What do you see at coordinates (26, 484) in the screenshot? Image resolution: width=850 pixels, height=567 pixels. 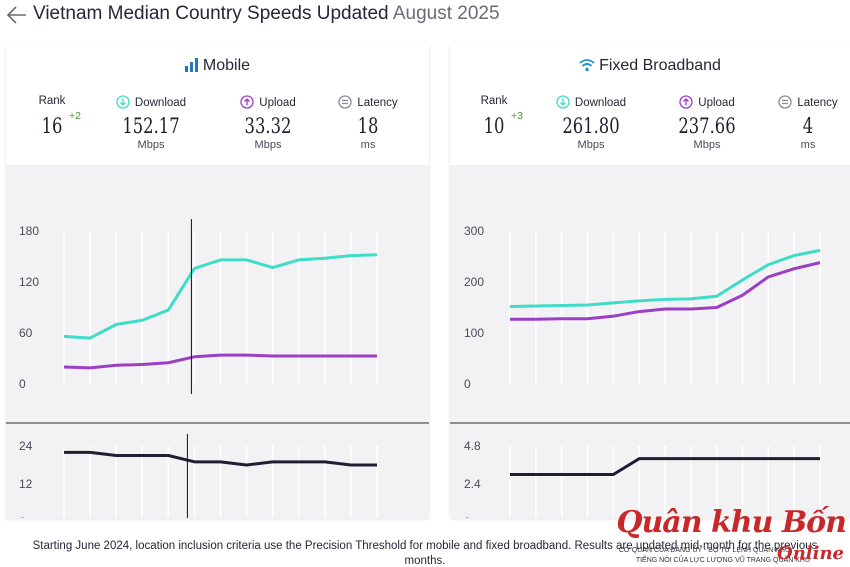 I see `latency-tick-label: 12` at bounding box center [26, 484].